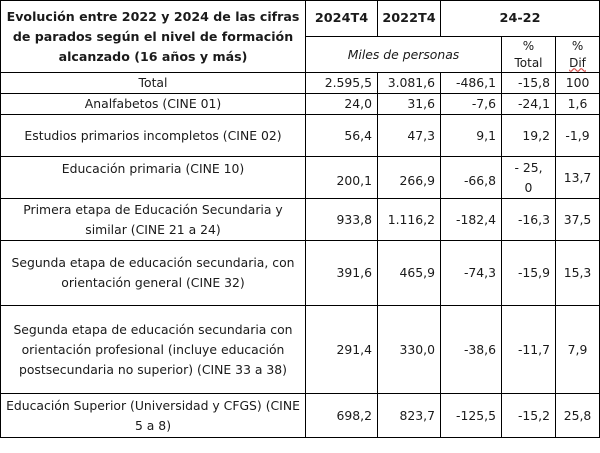  I want to click on value-2022: 31,6, so click(409, 104).